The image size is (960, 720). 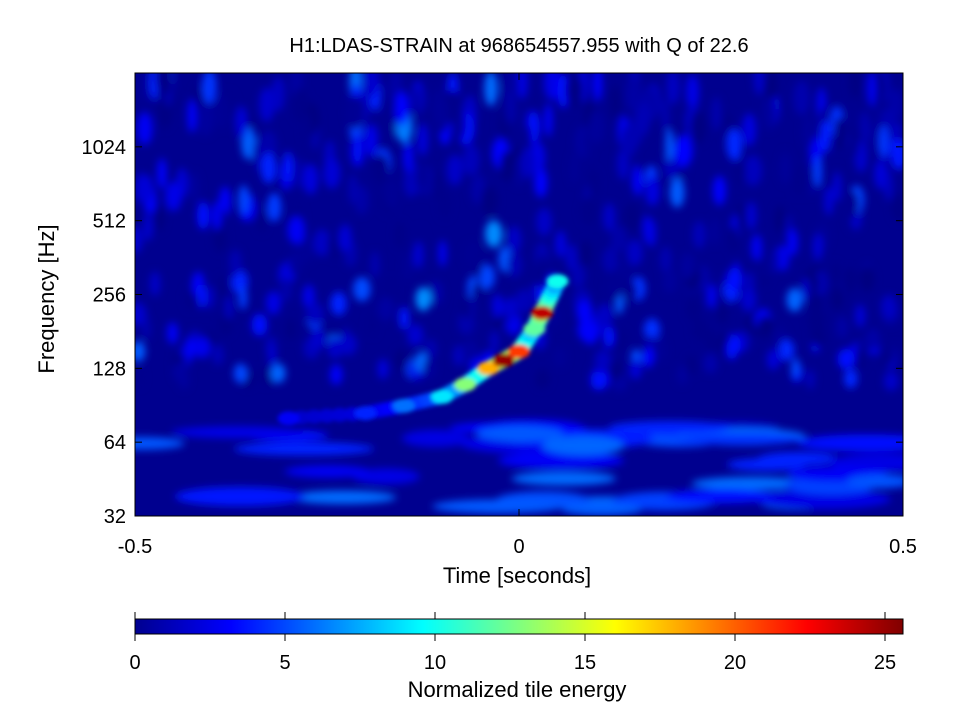 What do you see at coordinates (517, 575) in the screenshot?
I see `x-axis-label: Time [seconds]` at bounding box center [517, 575].